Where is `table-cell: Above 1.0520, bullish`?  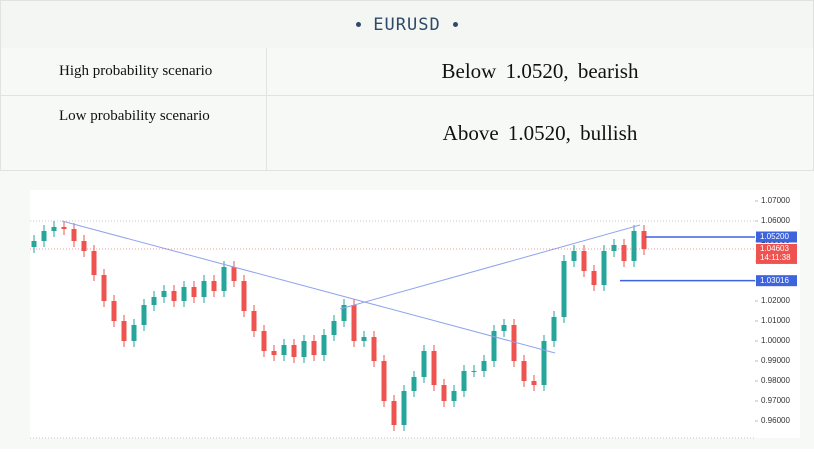
table-cell: Above 1.0520, bullish is located at coordinates (540, 133).